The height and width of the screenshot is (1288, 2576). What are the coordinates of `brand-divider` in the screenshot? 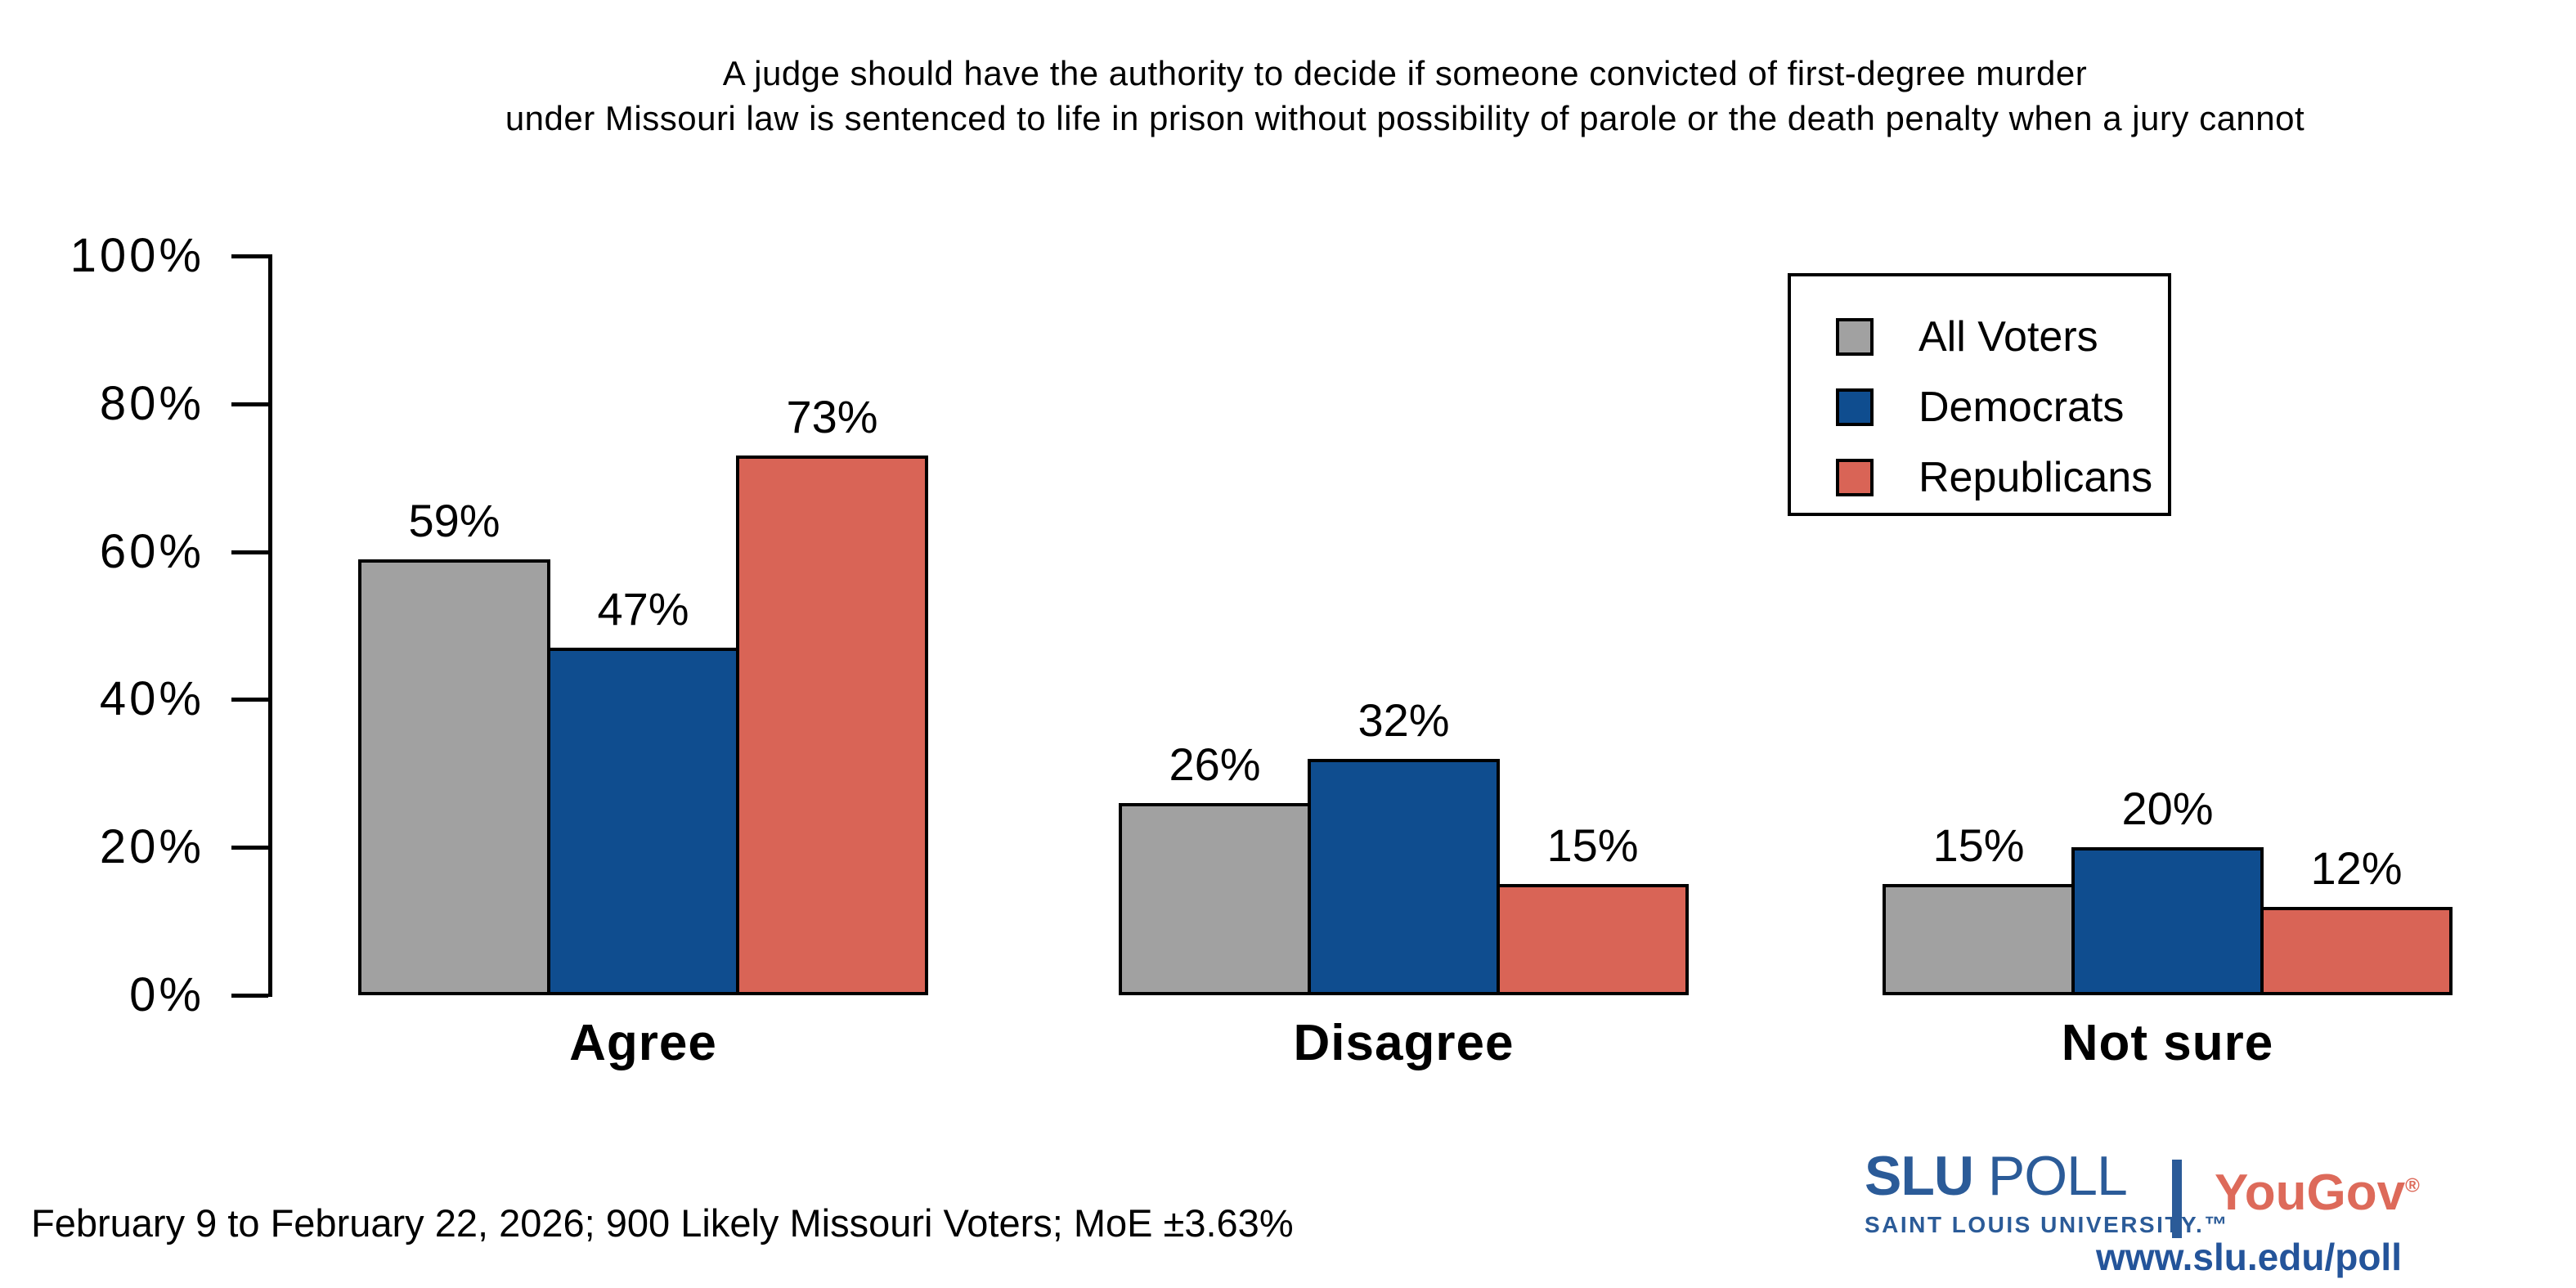 It's located at (2177, 1199).